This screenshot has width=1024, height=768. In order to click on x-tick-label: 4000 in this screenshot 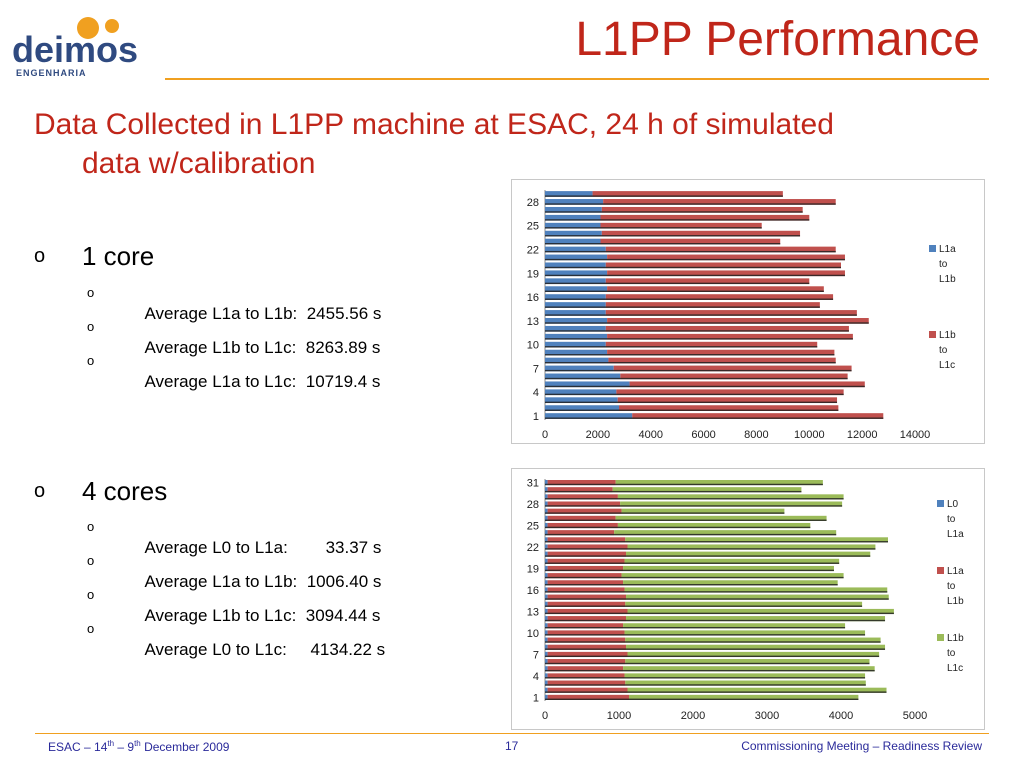, I will do `click(841, 716)`.